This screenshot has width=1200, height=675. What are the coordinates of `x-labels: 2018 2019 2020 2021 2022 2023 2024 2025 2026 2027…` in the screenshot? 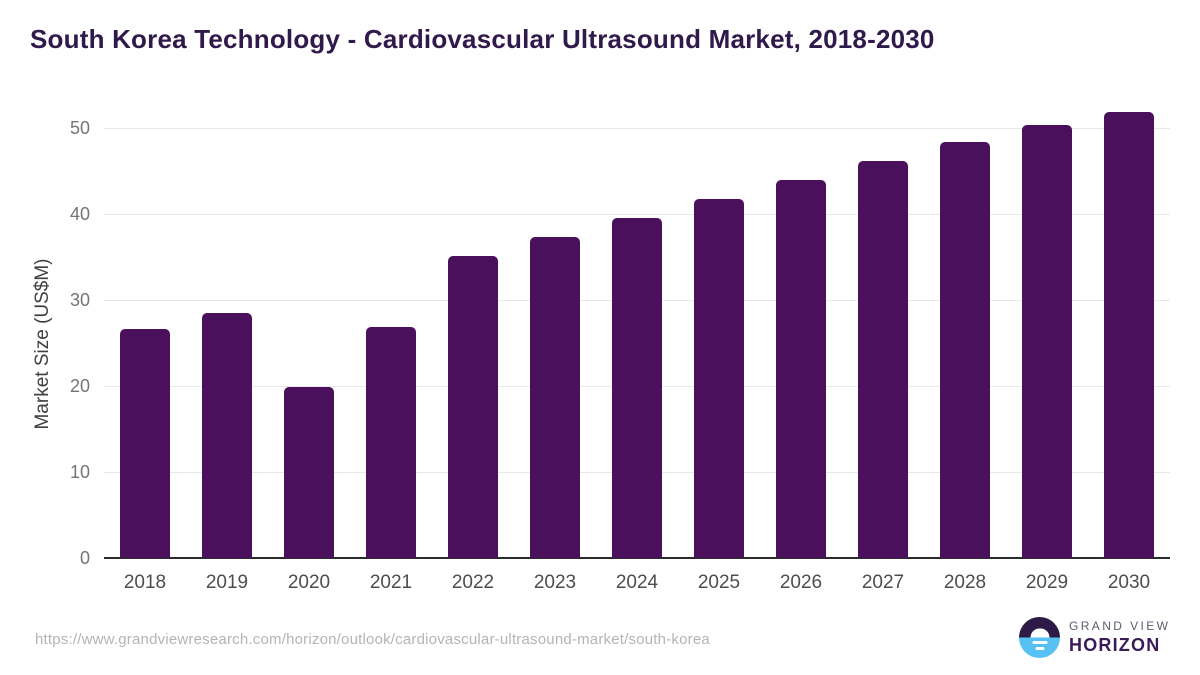 It's located at (637, 583).